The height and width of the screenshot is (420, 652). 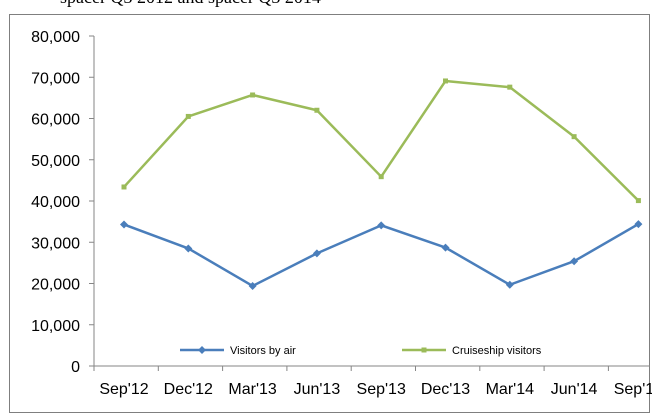 I want to click on legend-item: Visitors by air, so click(x=238, y=351).